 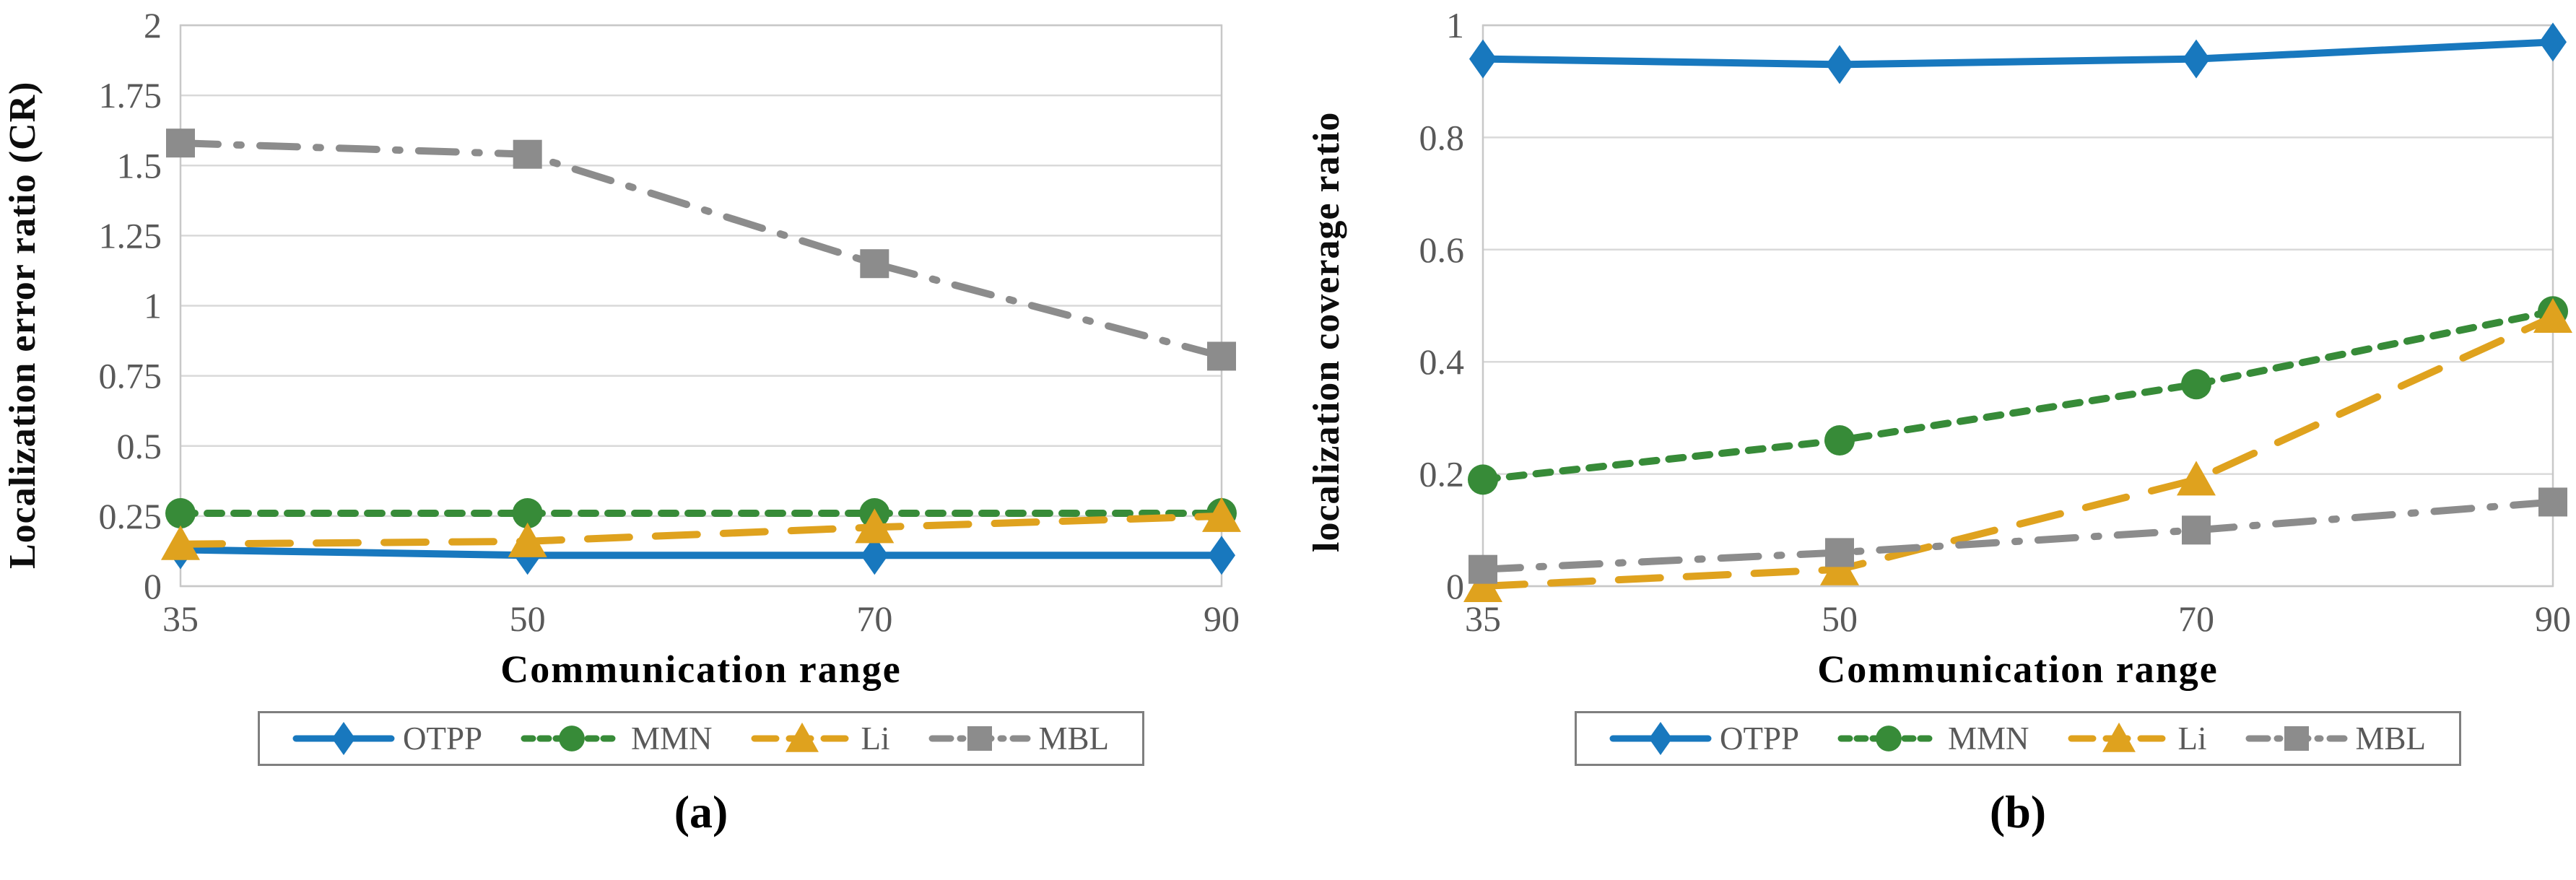 What do you see at coordinates (139, 446) in the screenshot?
I see `y-tick-label: 0.5` at bounding box center [139, 446].